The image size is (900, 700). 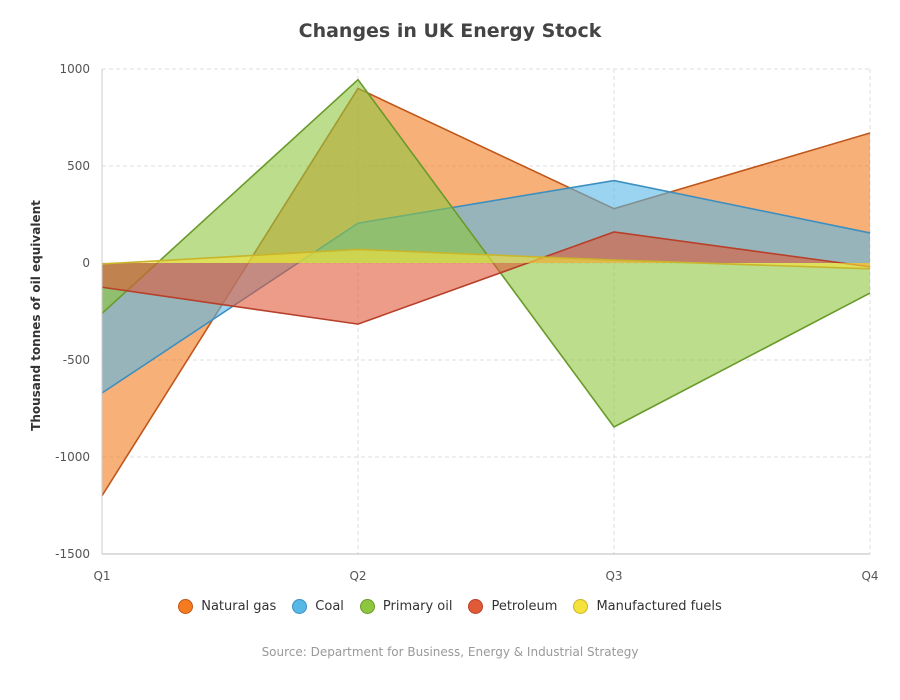 I want to click on series-area-manufactured-fuels, so click(x=486, y=259).